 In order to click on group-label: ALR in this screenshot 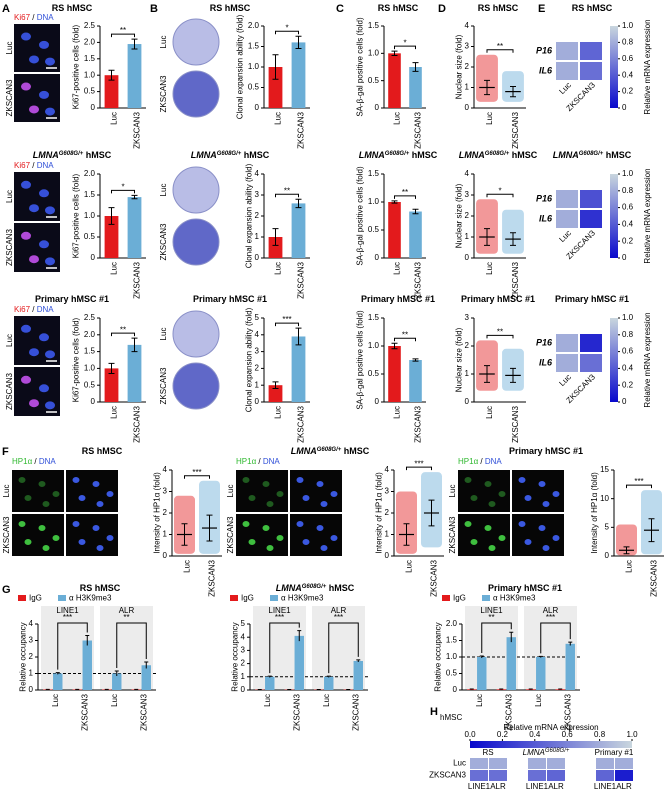, I will do `click(551, 610)`.